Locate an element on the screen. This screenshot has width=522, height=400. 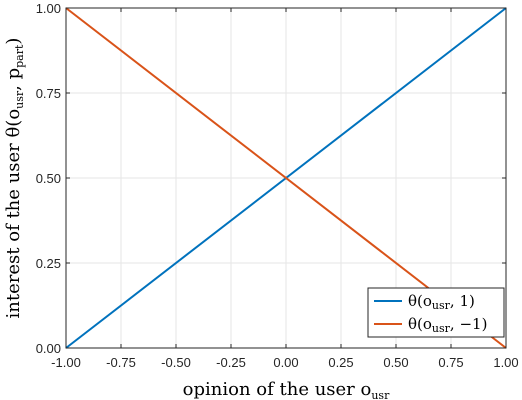
y-axis-title: interest of the user θ(ousr, ppart) is located at coordinates (14, 178).